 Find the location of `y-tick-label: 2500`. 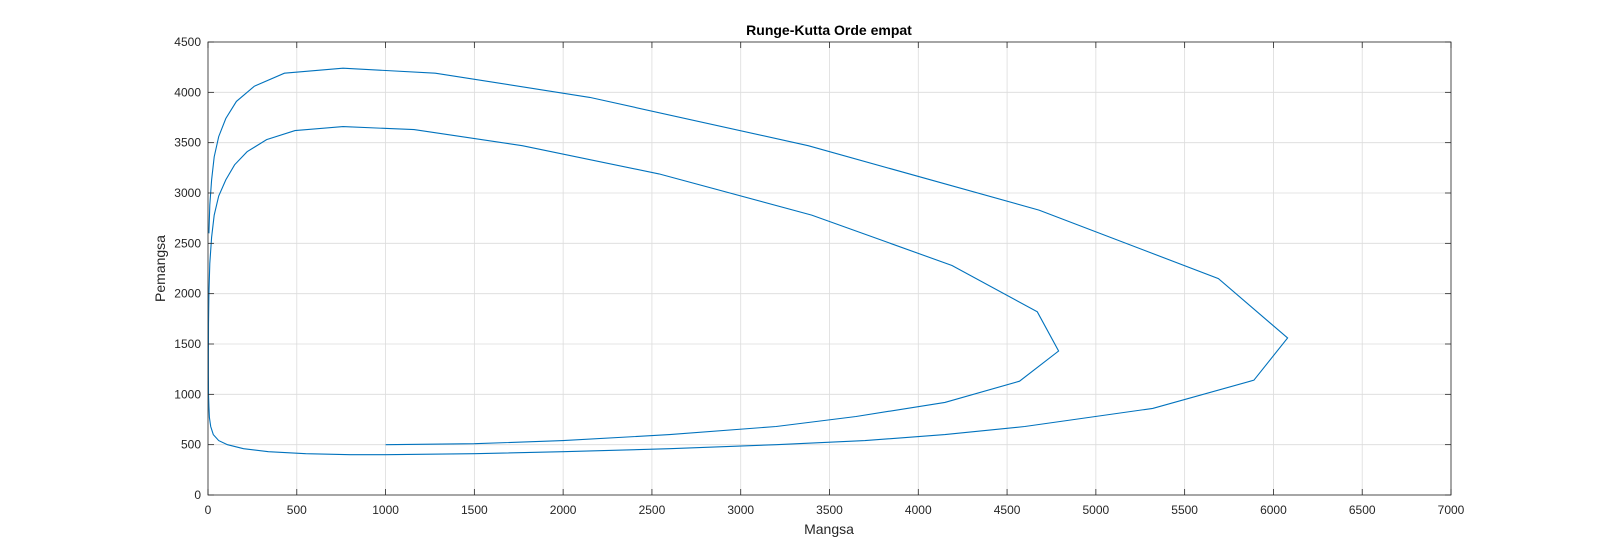

y-tick-label: 2500 is located at coordinates (187, 243).